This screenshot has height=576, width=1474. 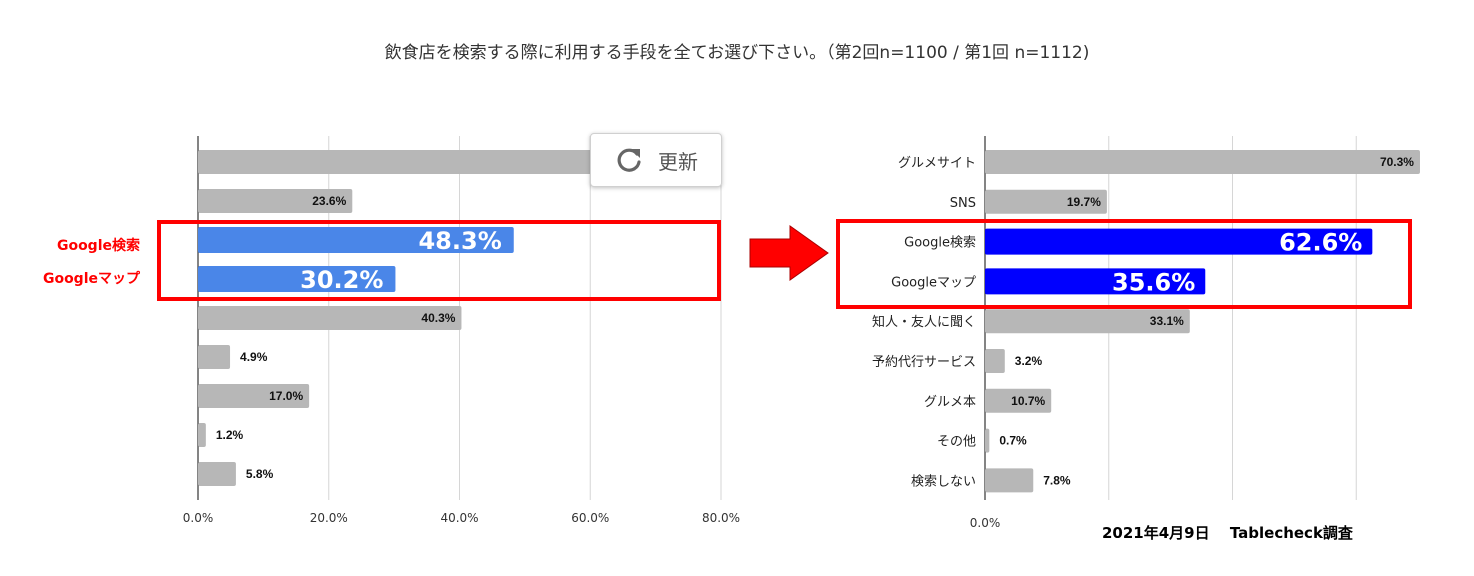 I want to click on category-label: グルメサイト, so click(x=937, y=163).